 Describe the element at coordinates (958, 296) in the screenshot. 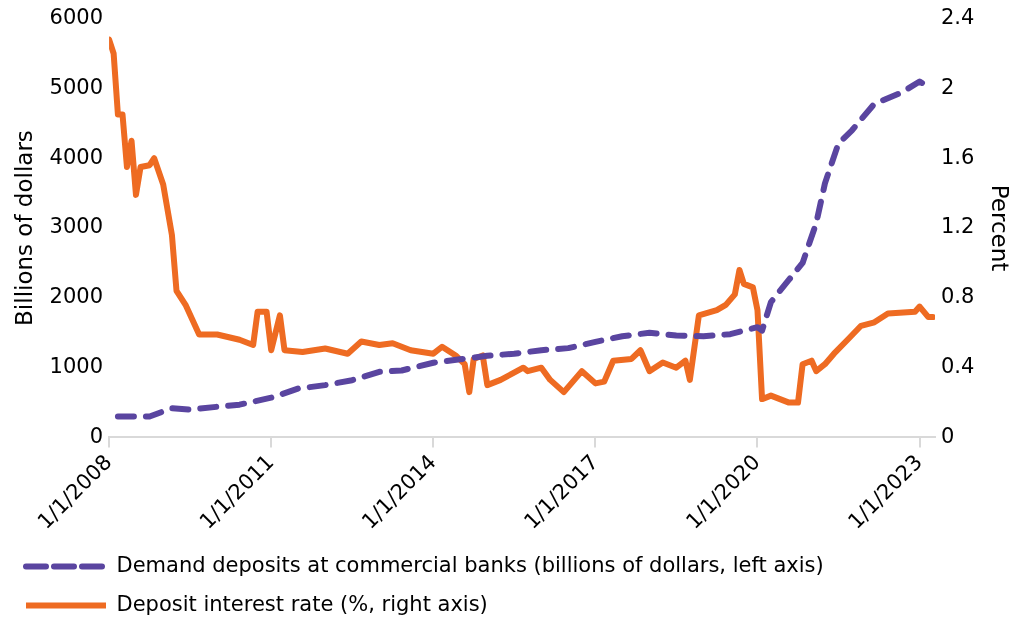

I see `y2-tick-label: 0.8` at that location.